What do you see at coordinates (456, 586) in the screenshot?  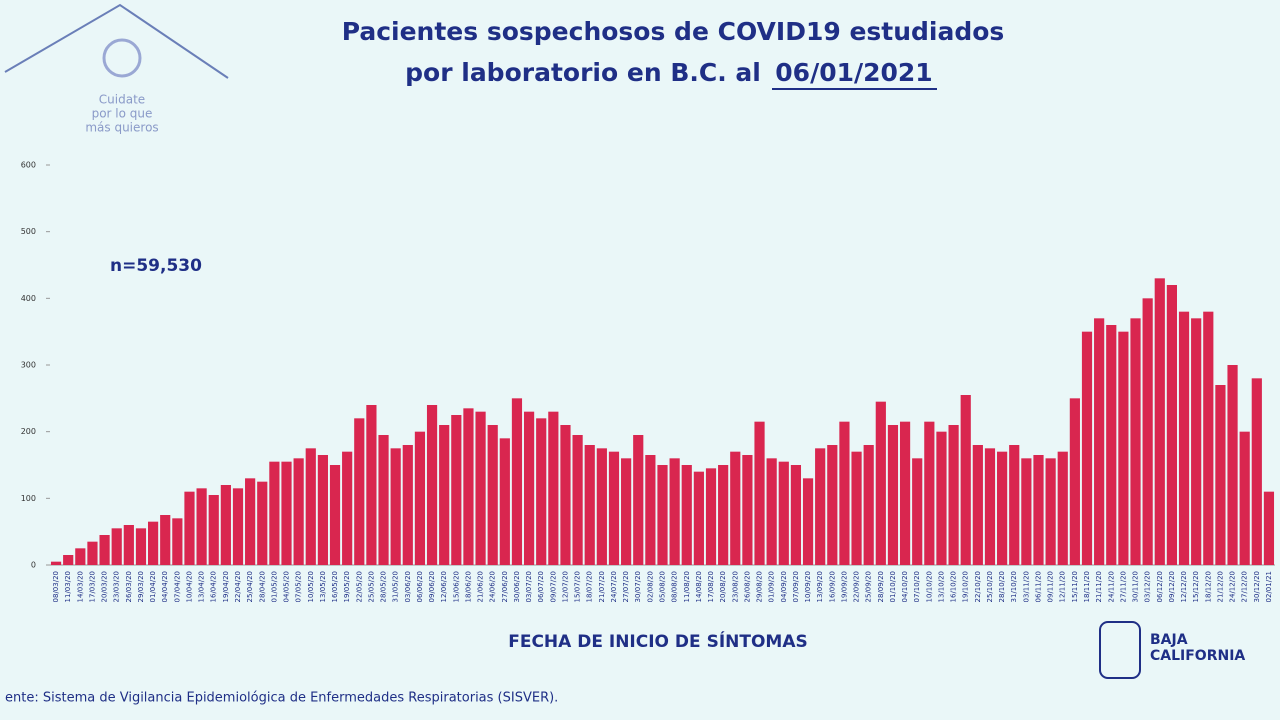 I see `x-tick-label: 15/06/20` at bounding box center [456, 586].